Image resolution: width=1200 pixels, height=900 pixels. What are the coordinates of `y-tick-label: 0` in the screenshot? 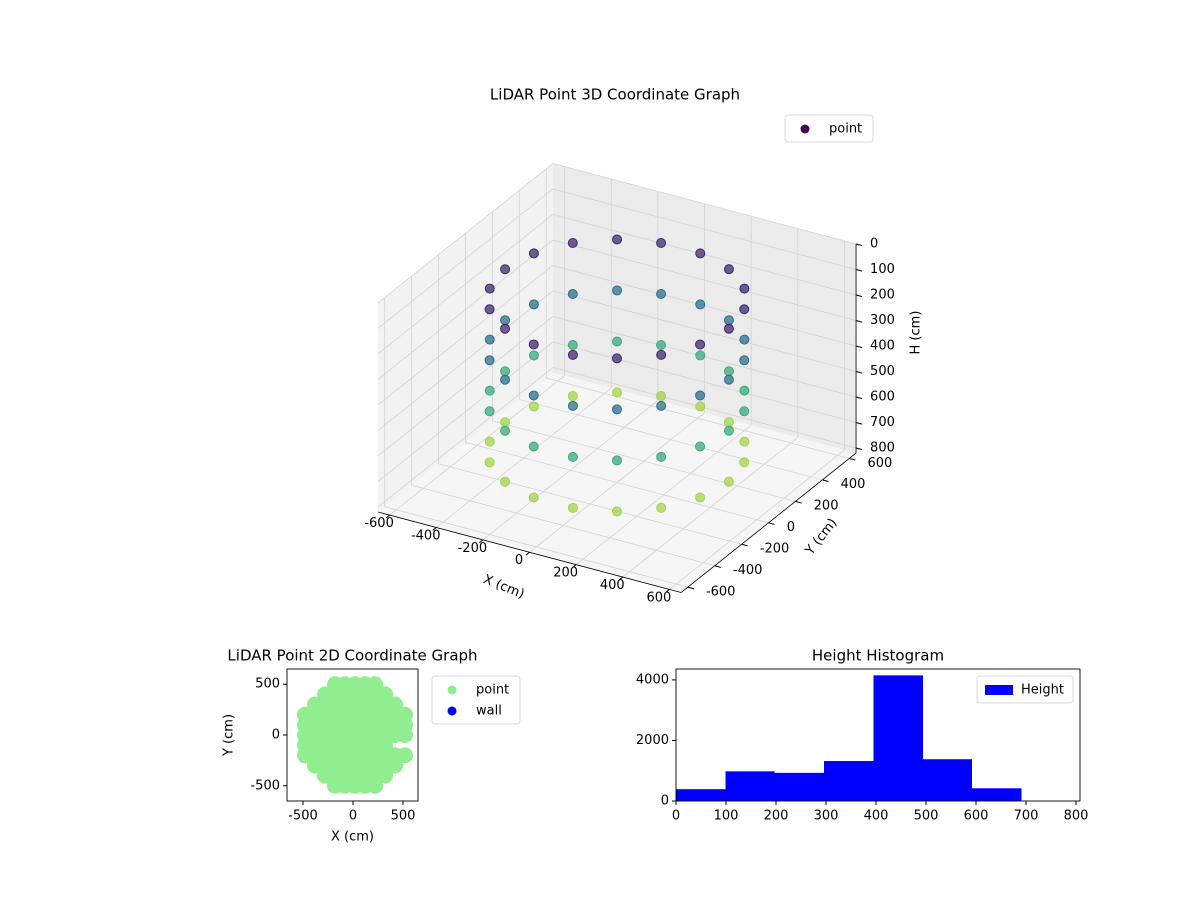 It's located at (276, 735).